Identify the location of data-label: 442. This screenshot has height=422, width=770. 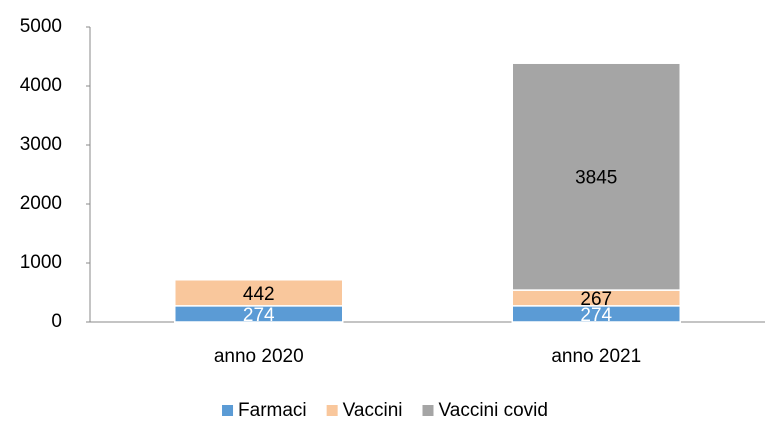
(259, 294).